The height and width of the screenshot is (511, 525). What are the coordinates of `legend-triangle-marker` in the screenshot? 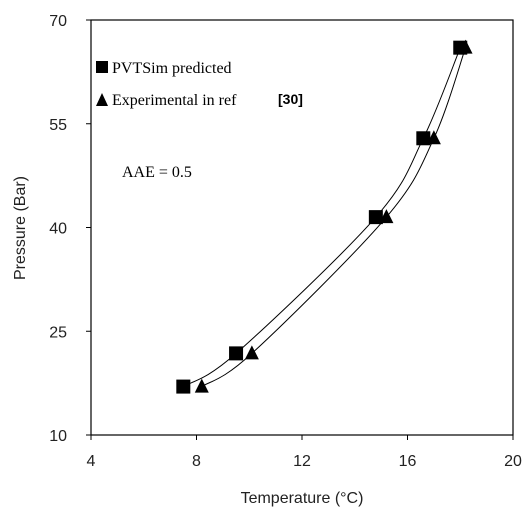 It's located at (102, 99).